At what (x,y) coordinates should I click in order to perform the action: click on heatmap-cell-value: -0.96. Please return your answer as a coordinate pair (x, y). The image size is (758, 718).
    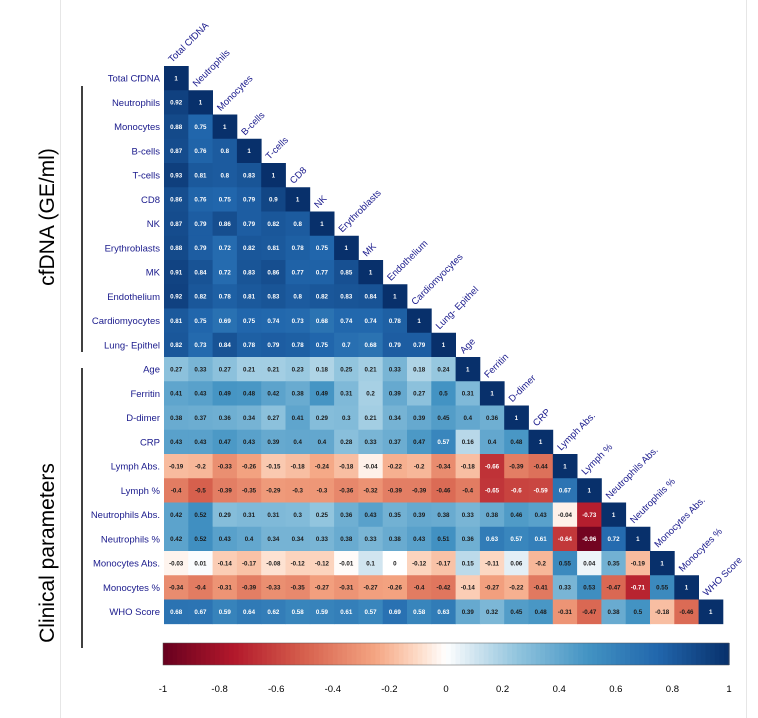
    Looking at the image, I should click on (589, 539).